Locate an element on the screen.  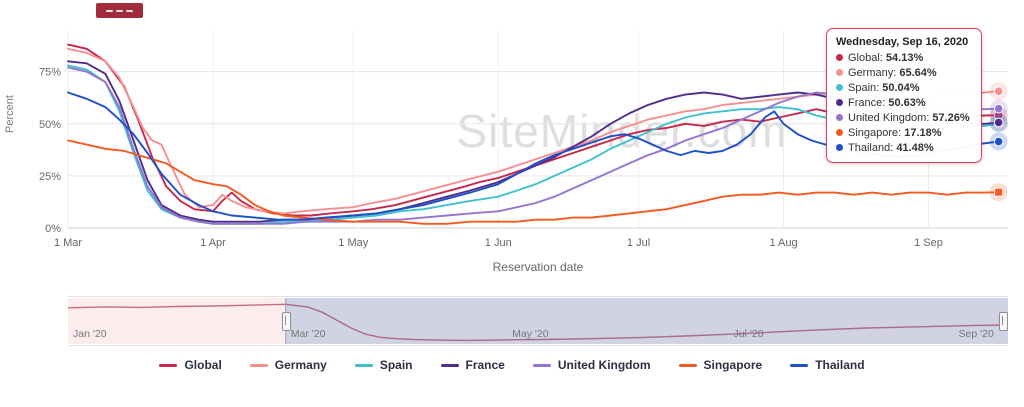
y-tick-label: 50% is located at coordinates (50, 125).